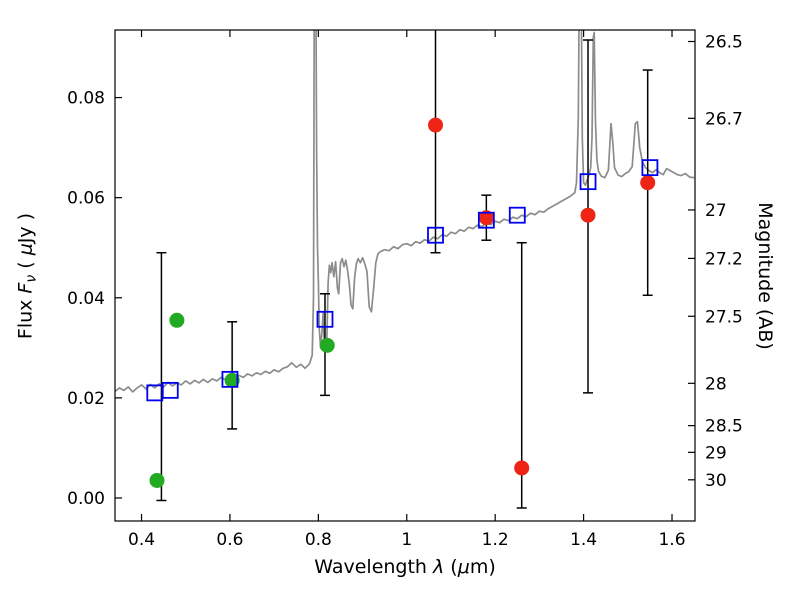  Describe the element at coordinates (439, 567) in the screenshot. I see `lambda-symbol: λ` at that location.